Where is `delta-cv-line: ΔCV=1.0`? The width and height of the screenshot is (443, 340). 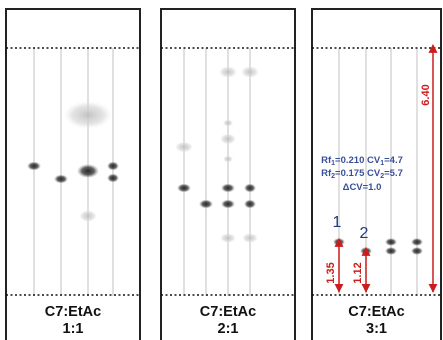 delta-cv-line: ΔCV=1.0 is located at coordinates (362, 187).